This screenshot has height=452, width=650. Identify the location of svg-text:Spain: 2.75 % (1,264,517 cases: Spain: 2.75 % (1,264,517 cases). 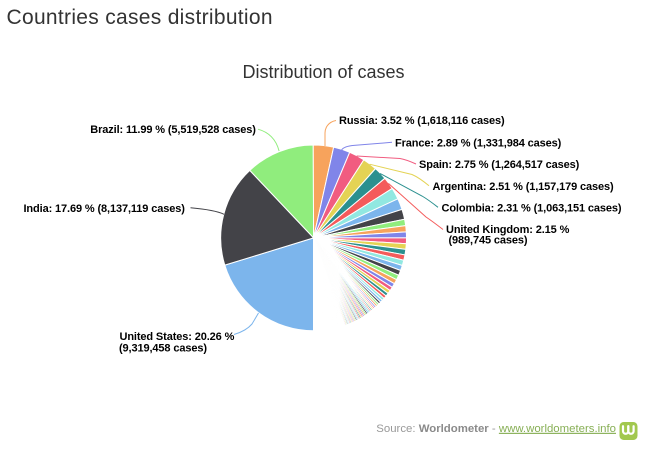
(499, 165).